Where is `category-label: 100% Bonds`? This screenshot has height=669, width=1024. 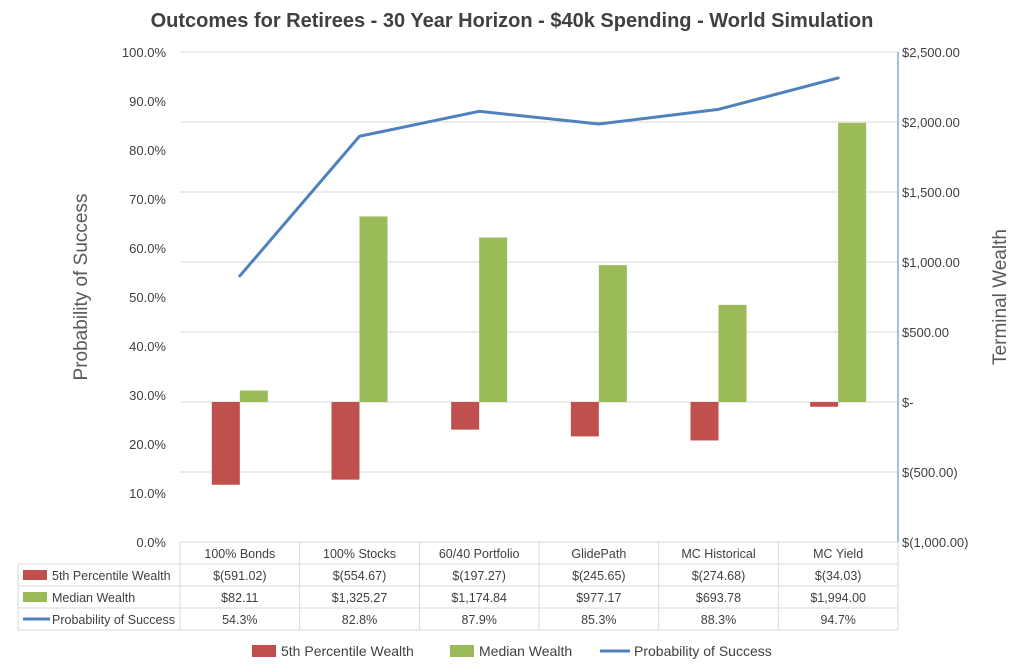 category-label: 100% Bonds is located at coordinates (239, 554).